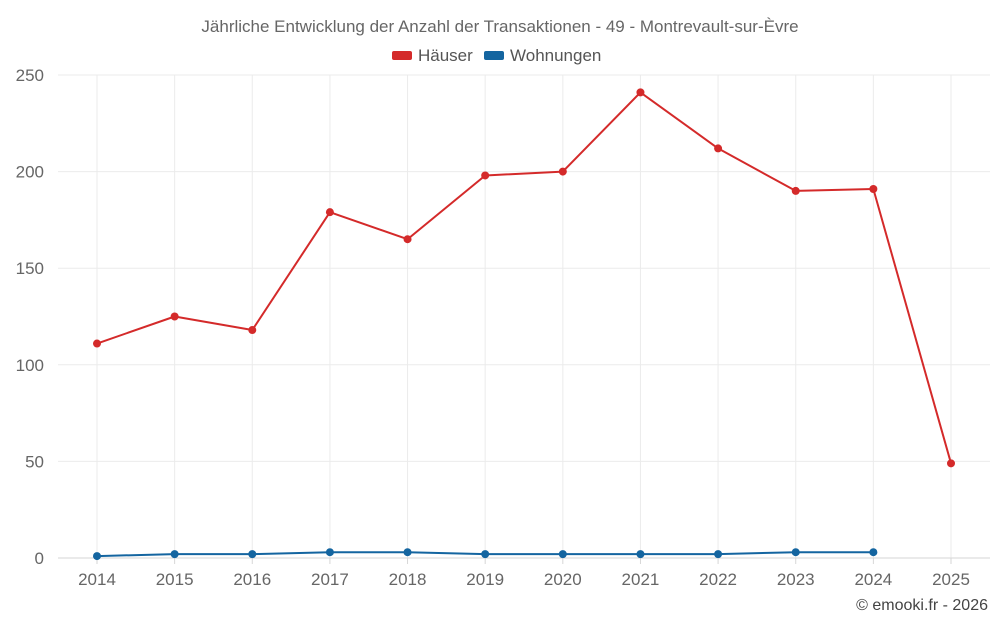 The width and height of the screenshot is (1000, 625). I want to click on x-tick-label: 2016, so click(252, 579).